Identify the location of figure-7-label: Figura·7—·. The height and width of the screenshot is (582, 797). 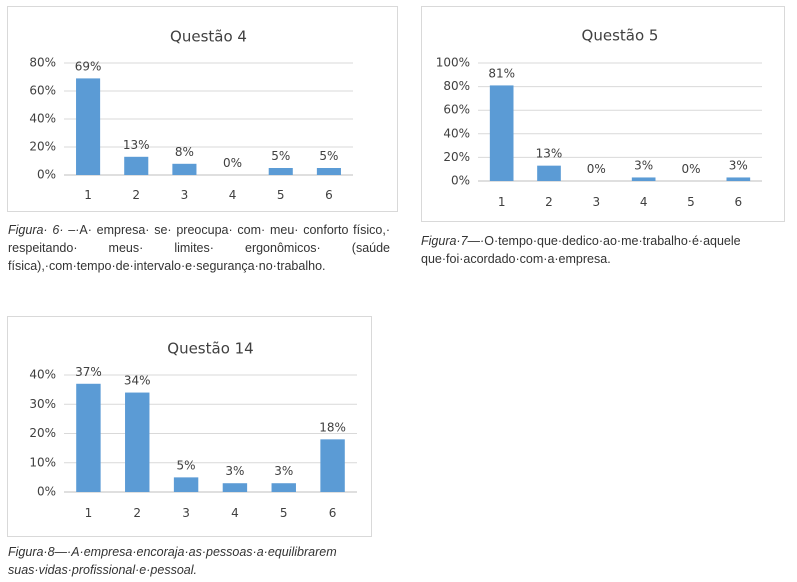
(453, 241).